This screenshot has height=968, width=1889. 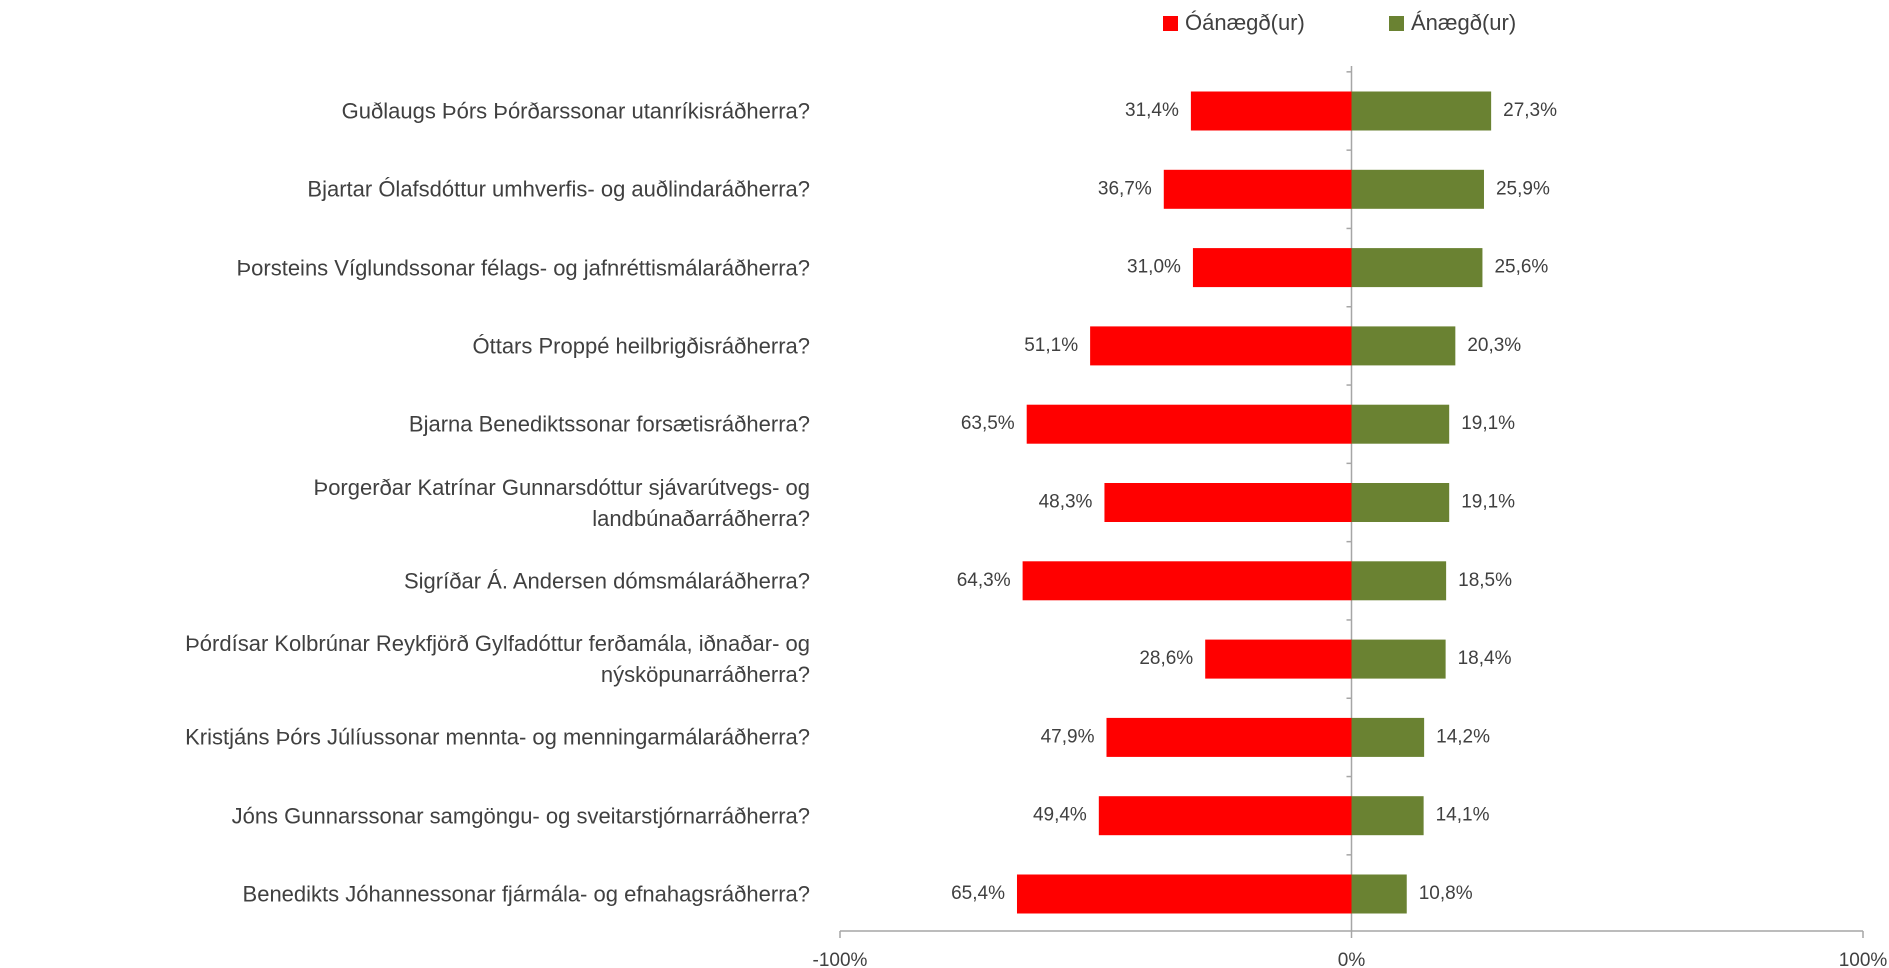 What do you see at coordinates (984, 580) in the screenshot?
I see `data-label: 64,3%` at bounding box center [984, 580].